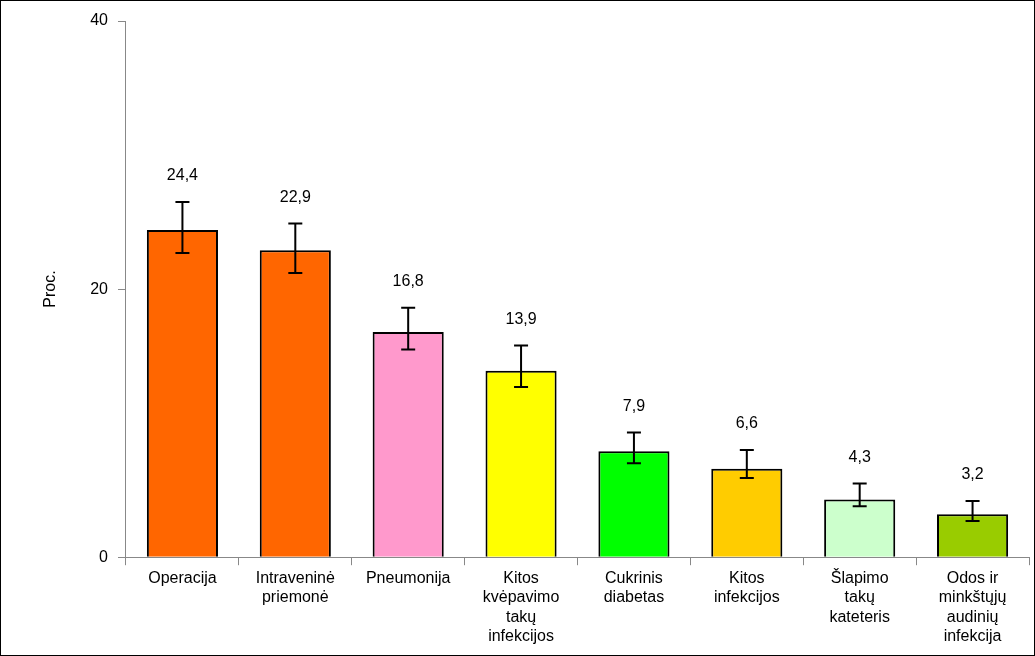 This screenshot has width=1035, height=656. I want to click on x-tick-label: Operacija, so click(182, 578).